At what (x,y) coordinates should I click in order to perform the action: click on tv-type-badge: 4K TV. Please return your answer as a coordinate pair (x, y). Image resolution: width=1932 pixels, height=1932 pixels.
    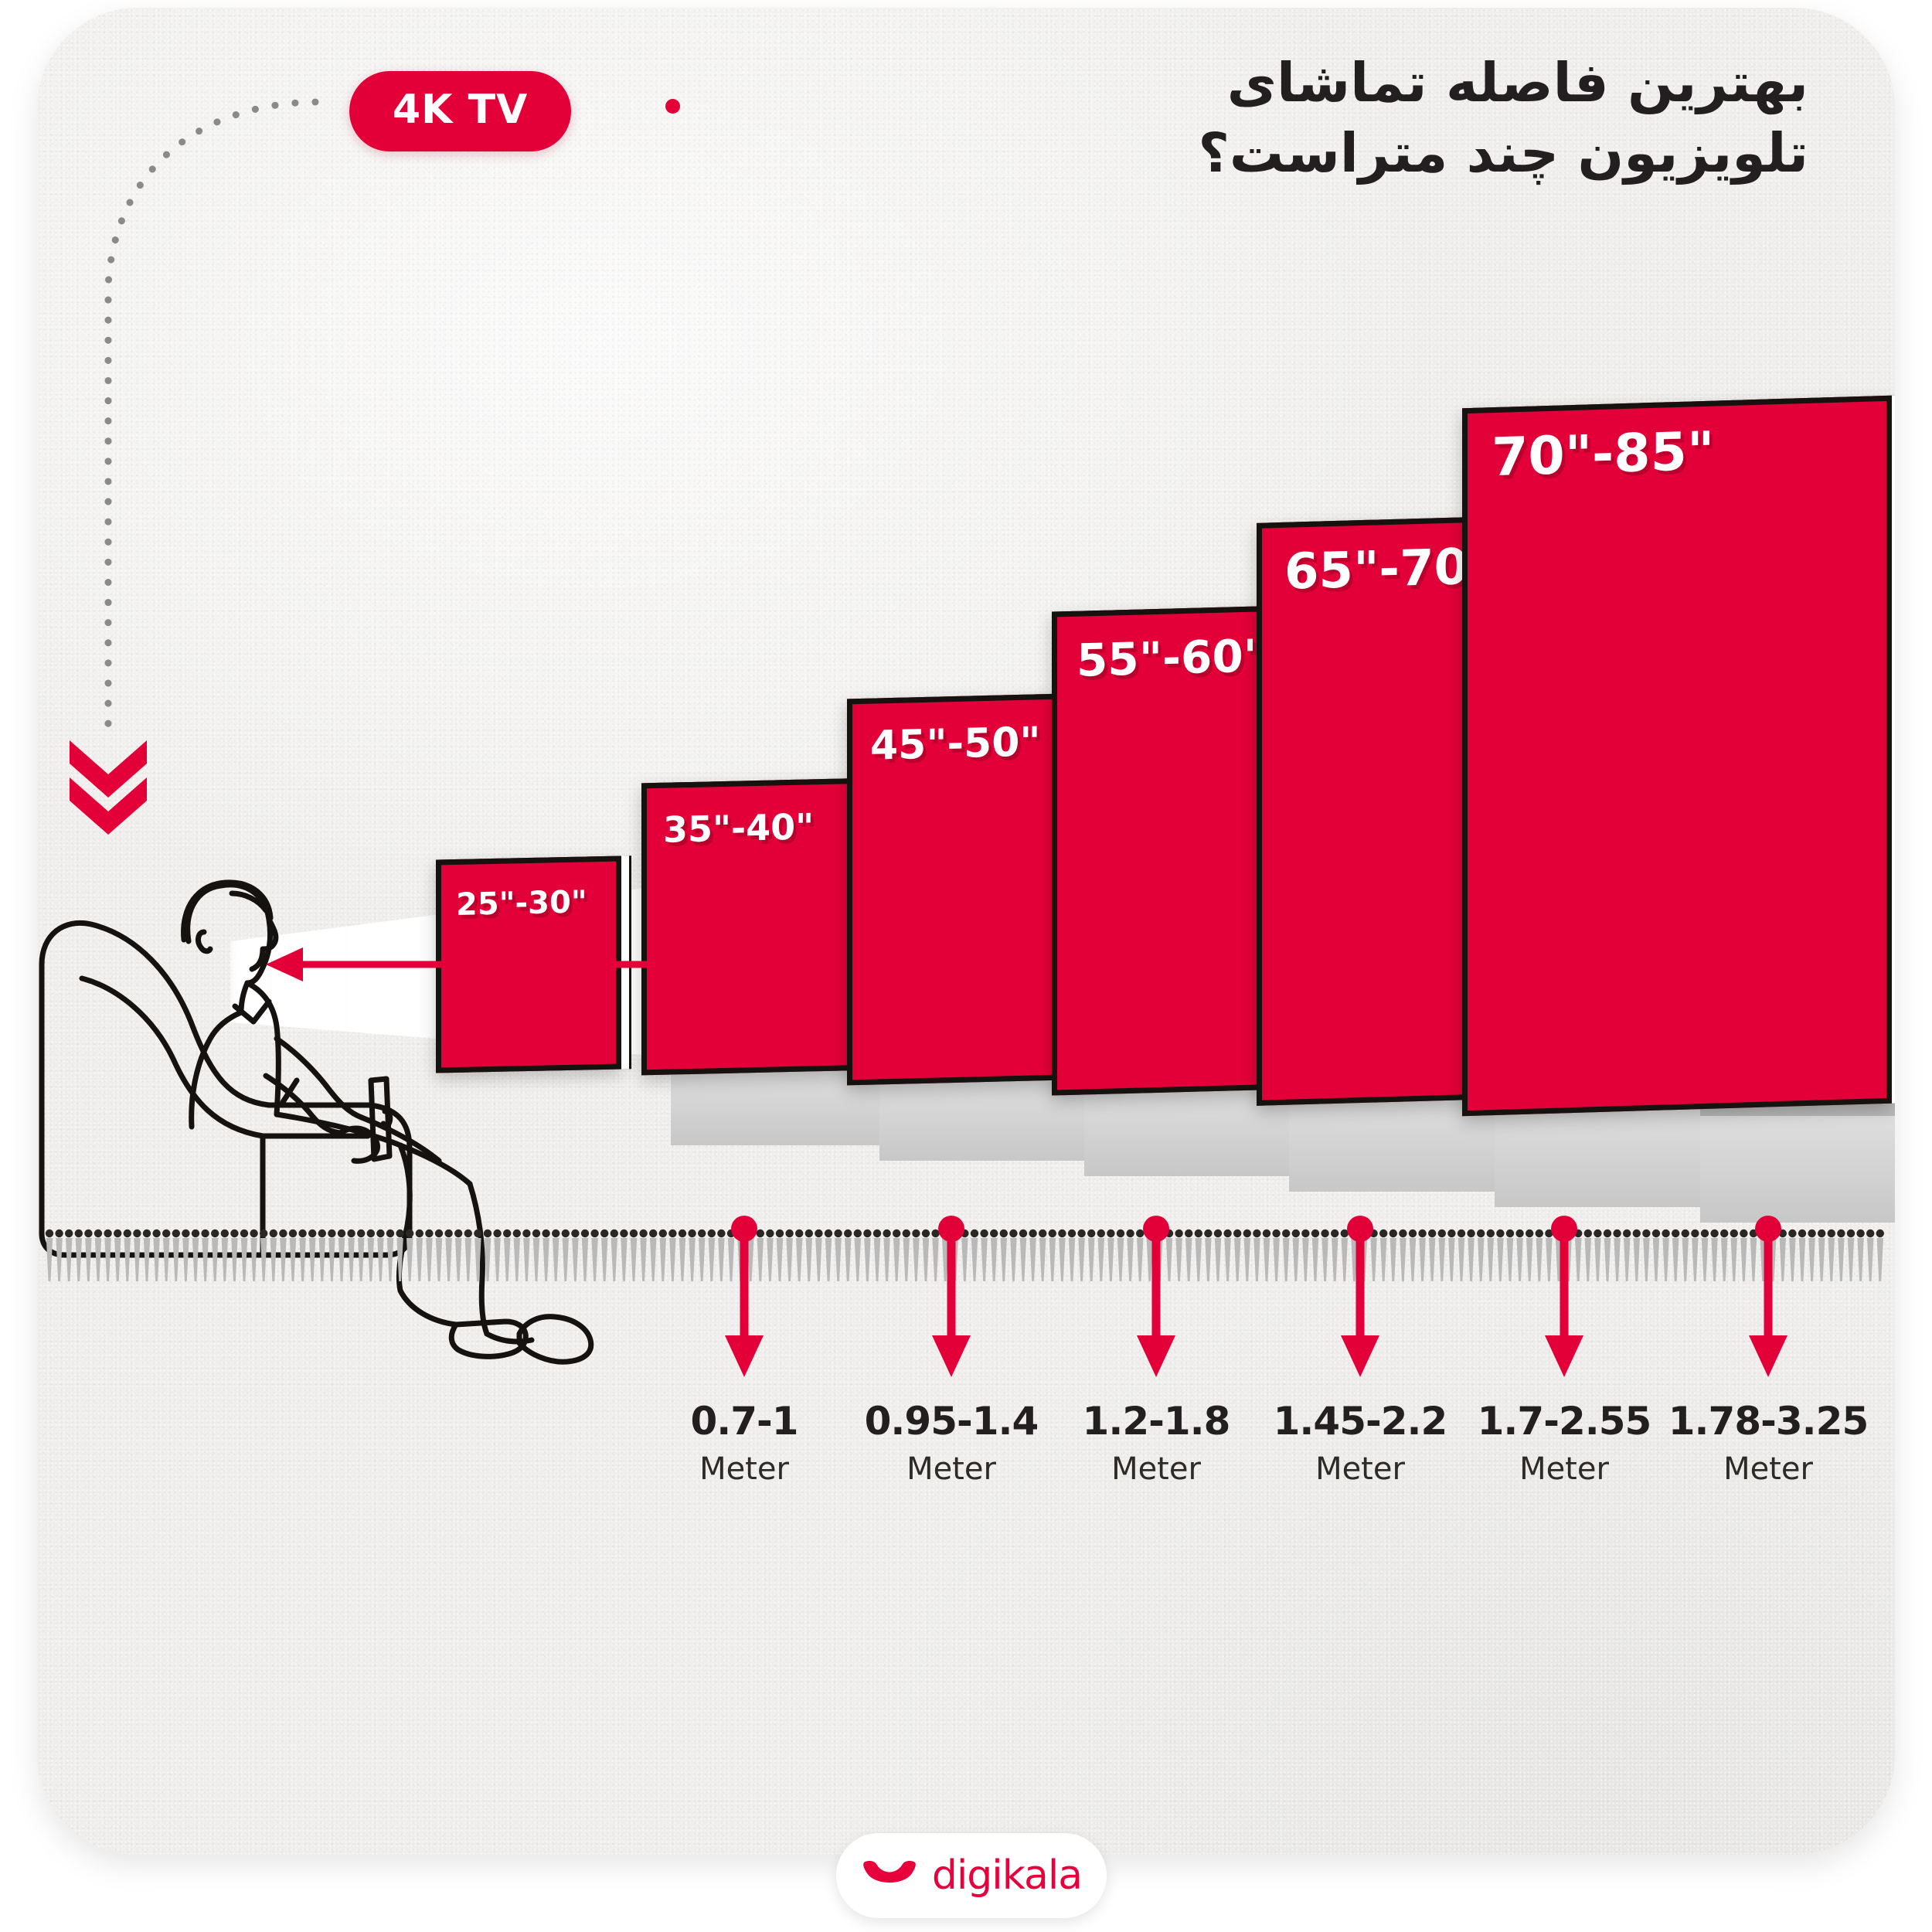
    Looking at the image, I should click on (460, 111).